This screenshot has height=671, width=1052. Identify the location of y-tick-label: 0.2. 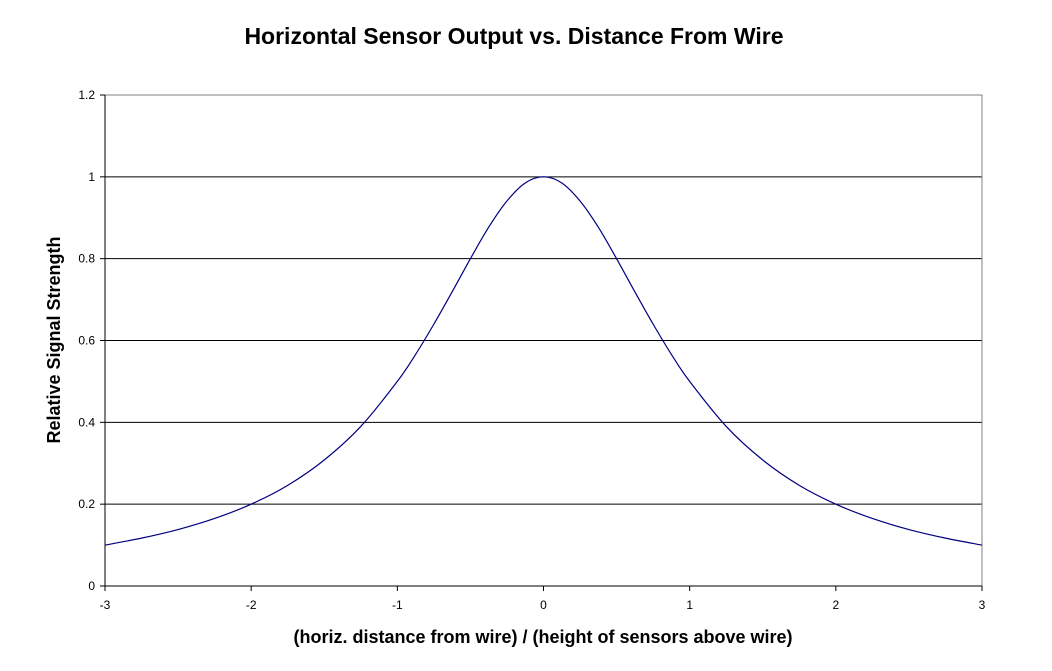
(86, 504).